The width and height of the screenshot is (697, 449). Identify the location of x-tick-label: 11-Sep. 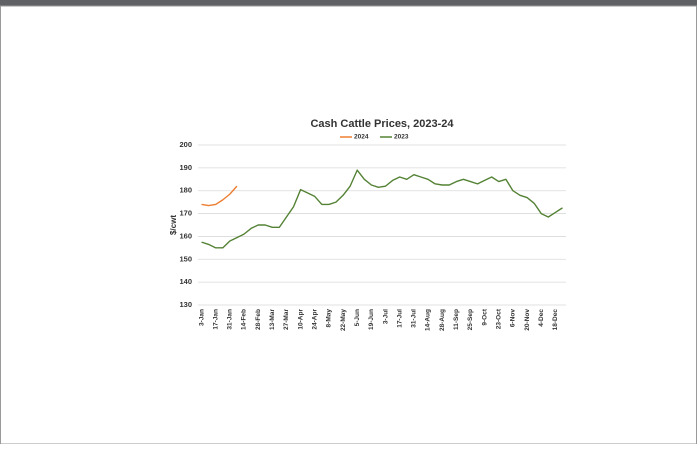
(456, 319).